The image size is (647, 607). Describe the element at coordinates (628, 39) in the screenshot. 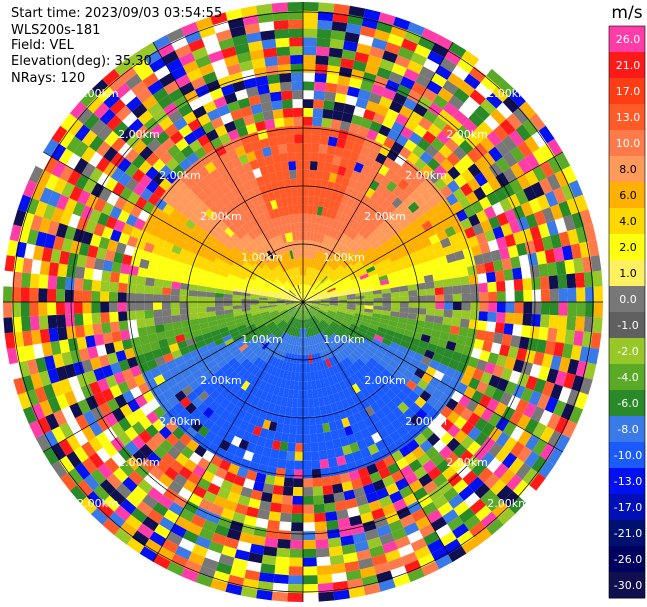

I see `colorbar-tick-label: 26.0` at that location.